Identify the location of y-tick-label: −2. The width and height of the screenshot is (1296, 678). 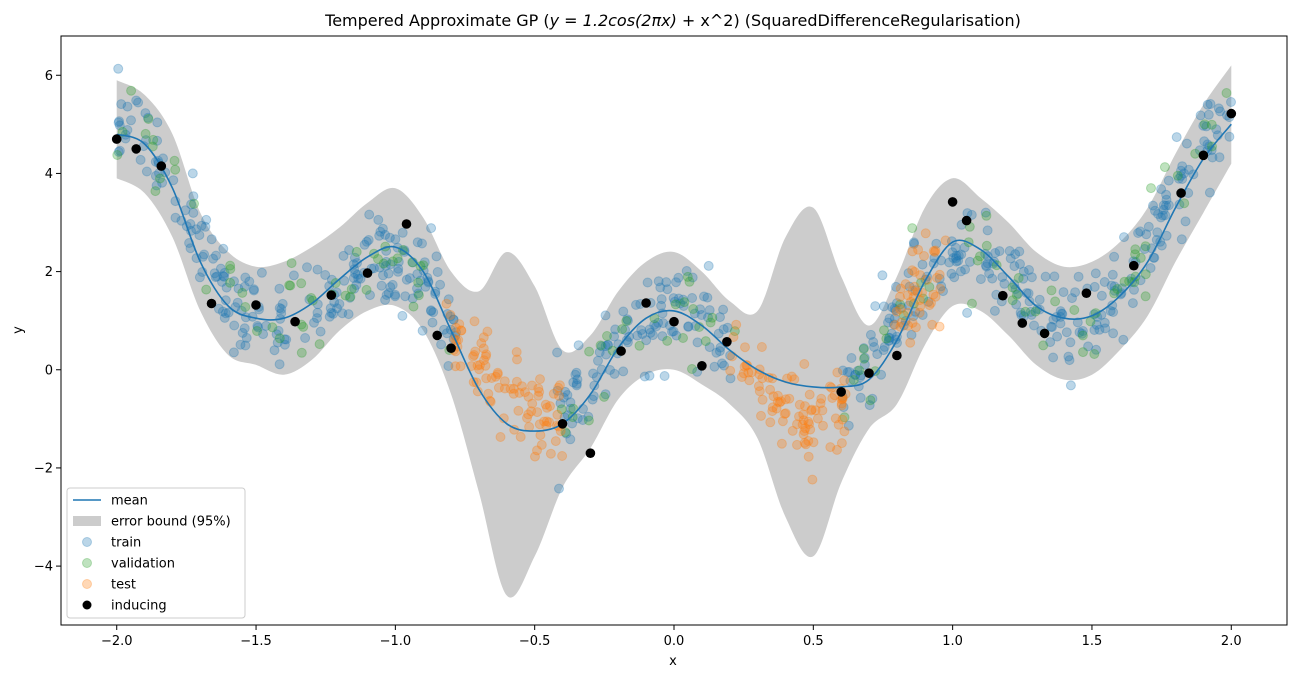
(43, 468).